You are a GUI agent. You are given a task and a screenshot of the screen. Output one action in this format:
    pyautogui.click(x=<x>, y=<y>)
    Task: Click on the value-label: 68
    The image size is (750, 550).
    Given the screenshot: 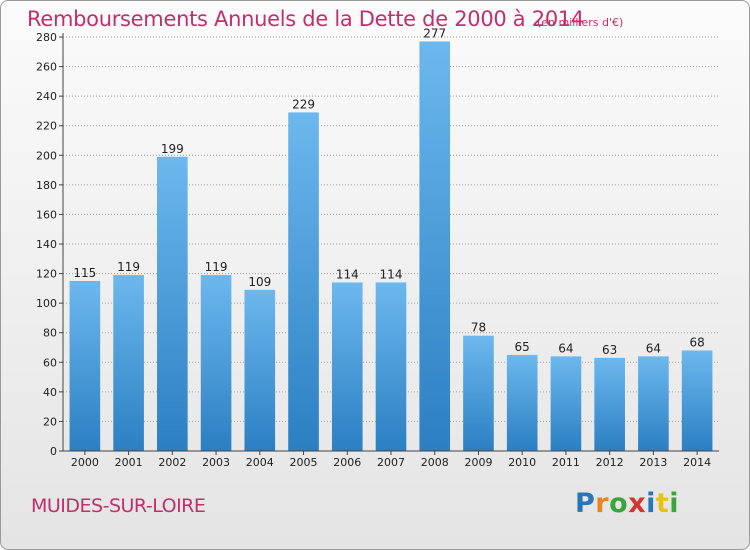 What is the action you would take?
    pyautogui.click(x=696, y=342)
    